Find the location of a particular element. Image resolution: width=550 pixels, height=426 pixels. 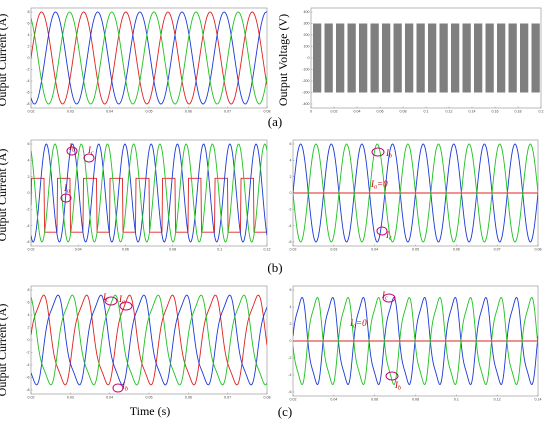

plot-frame is located at coordinates (149, 340).